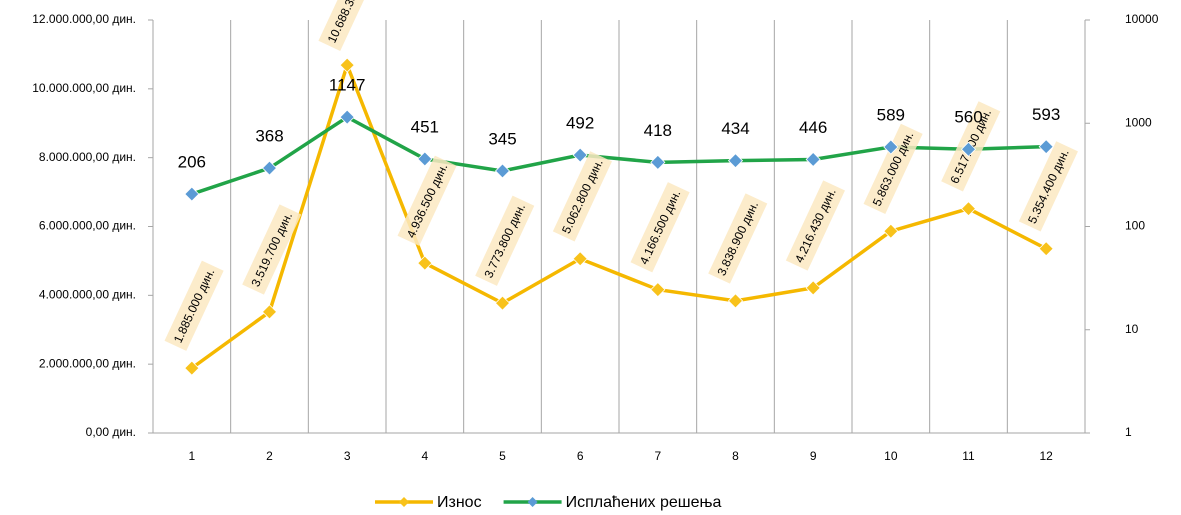 Image resolution: width=1181 pixels, height=515 pixels. Describe the element at coordinates (968, 456) in the screenshot. I see `x-tick-label: 11` at that location.